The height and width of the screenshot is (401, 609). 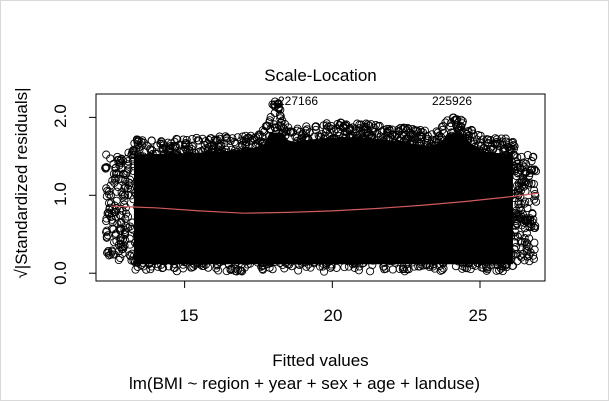 I want to click on x-tick-label-15: 15, so click(x=189, y=315).